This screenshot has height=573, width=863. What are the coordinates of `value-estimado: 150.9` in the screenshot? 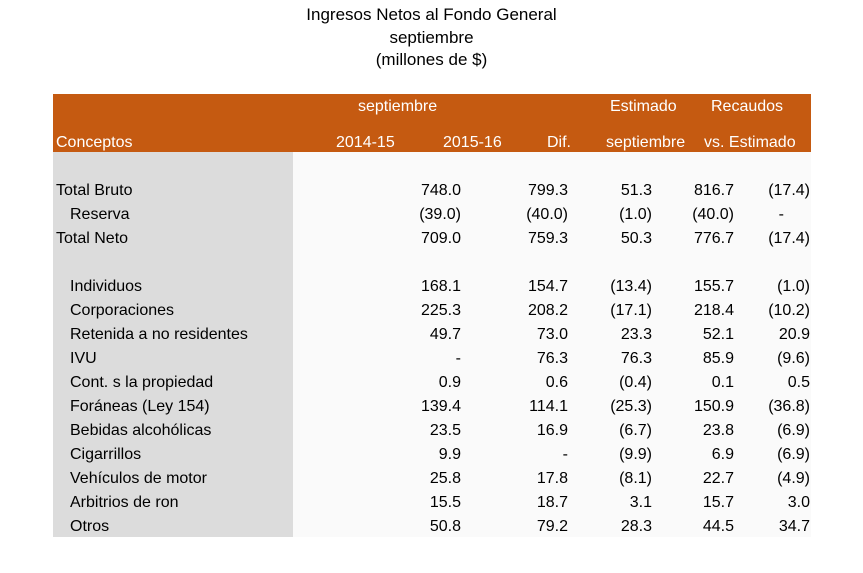 It's located at (713, 406).